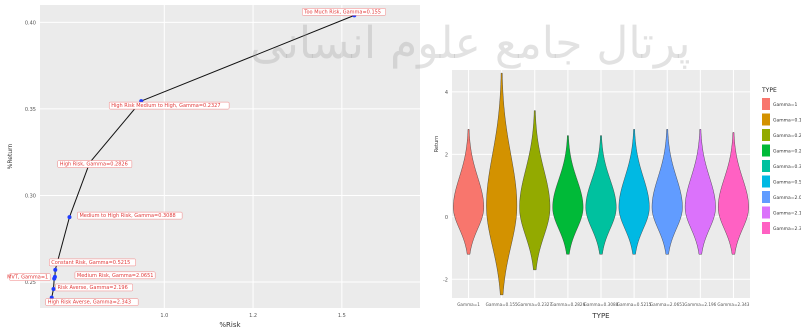 Image resolution: width=801 pixels, height=333 pixels. I want to click on point-label: MVT, Gamma=1, so click(27, 278).